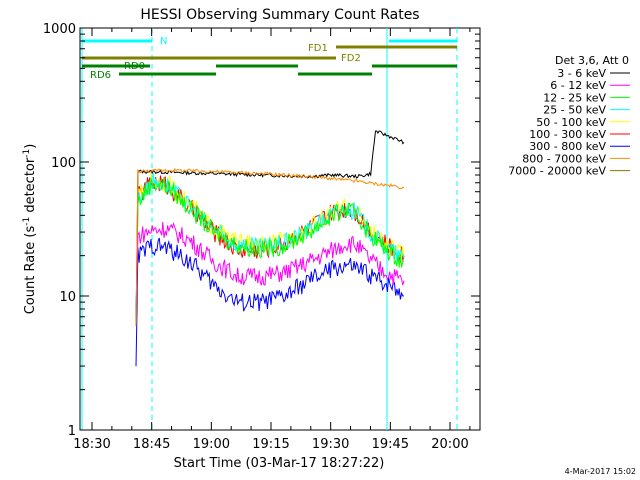  Describe the element at coordinates (100, 75) in the screenshot. I see `flag-label-rd6: RD6` at that location.